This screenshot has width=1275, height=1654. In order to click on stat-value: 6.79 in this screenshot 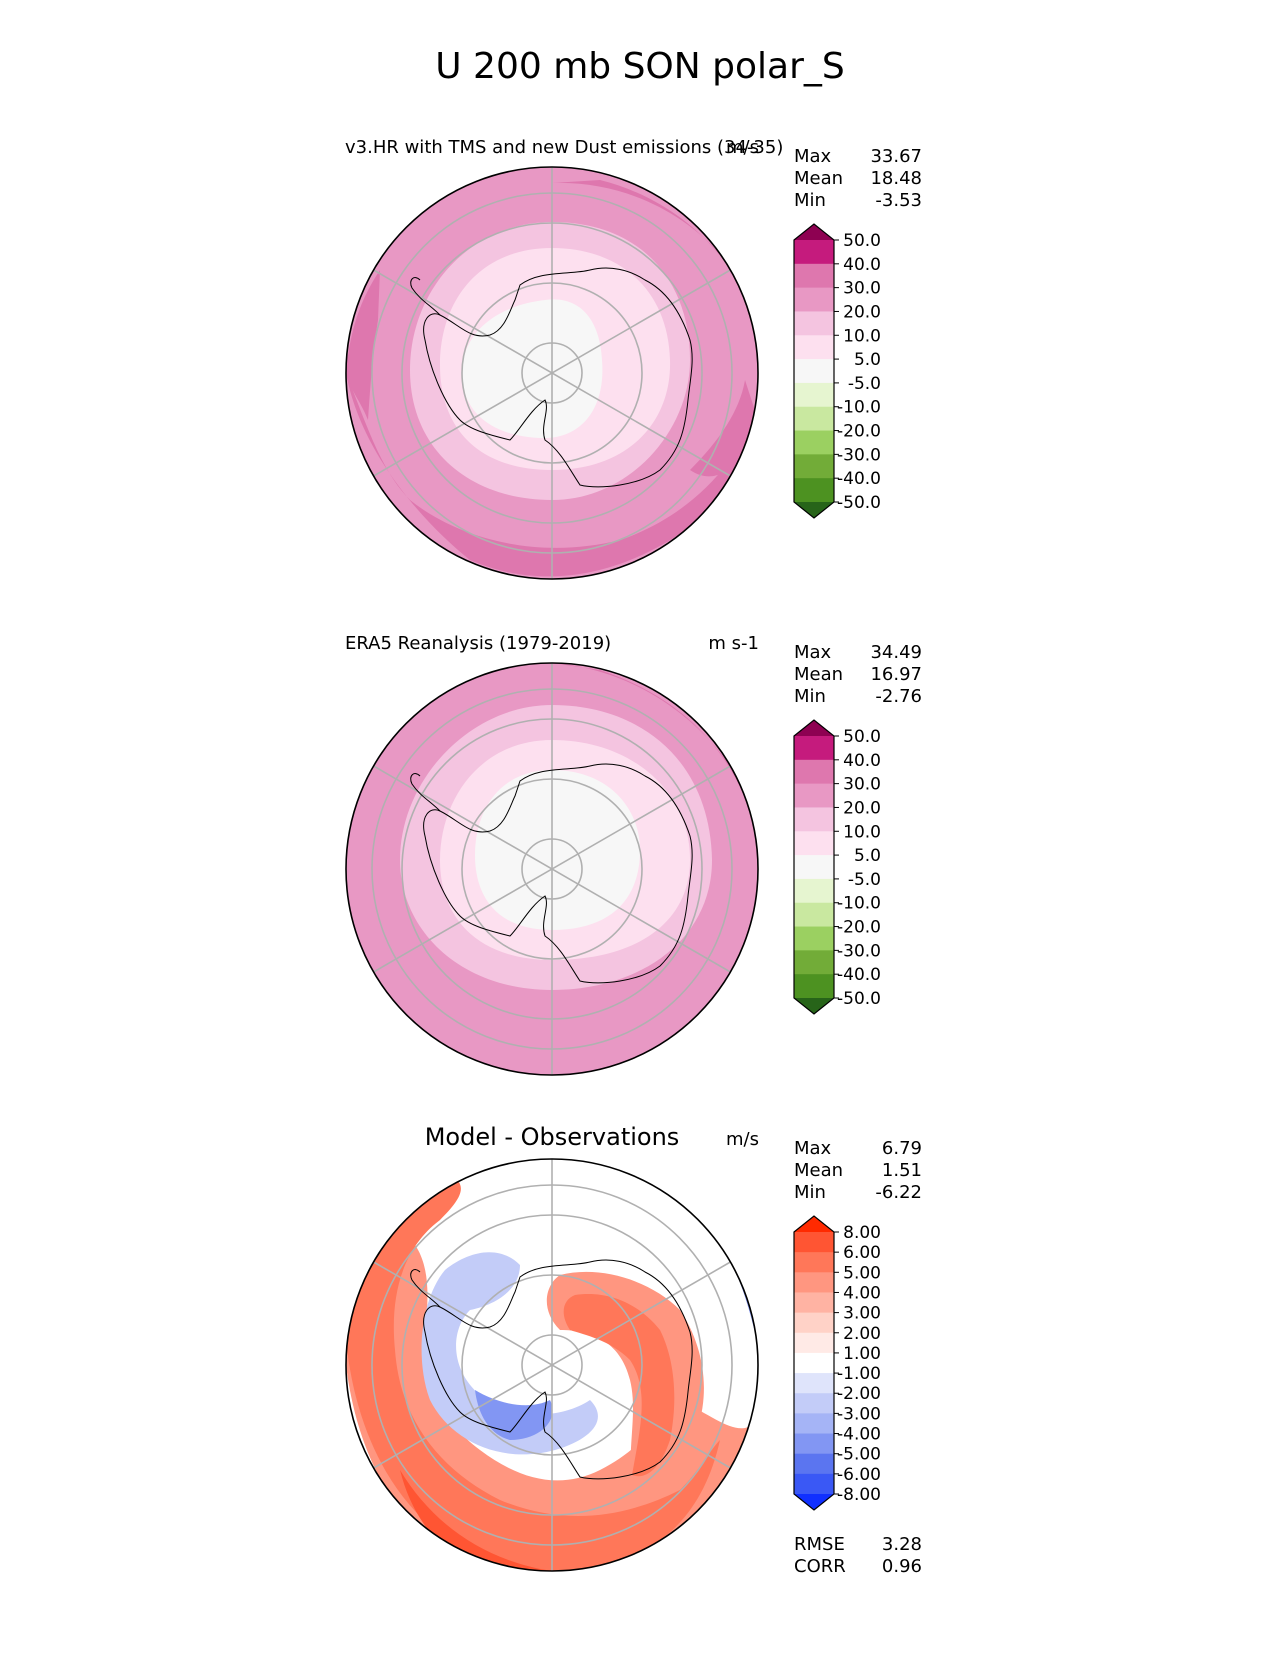, I will do `click(902, 1148)`.